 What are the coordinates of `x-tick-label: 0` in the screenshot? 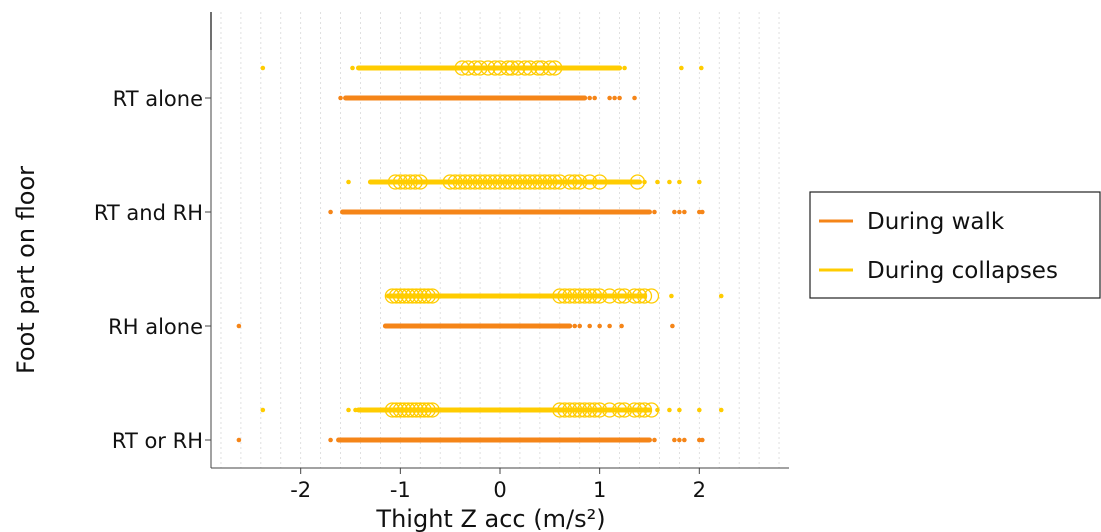 It's located at (499, 490).